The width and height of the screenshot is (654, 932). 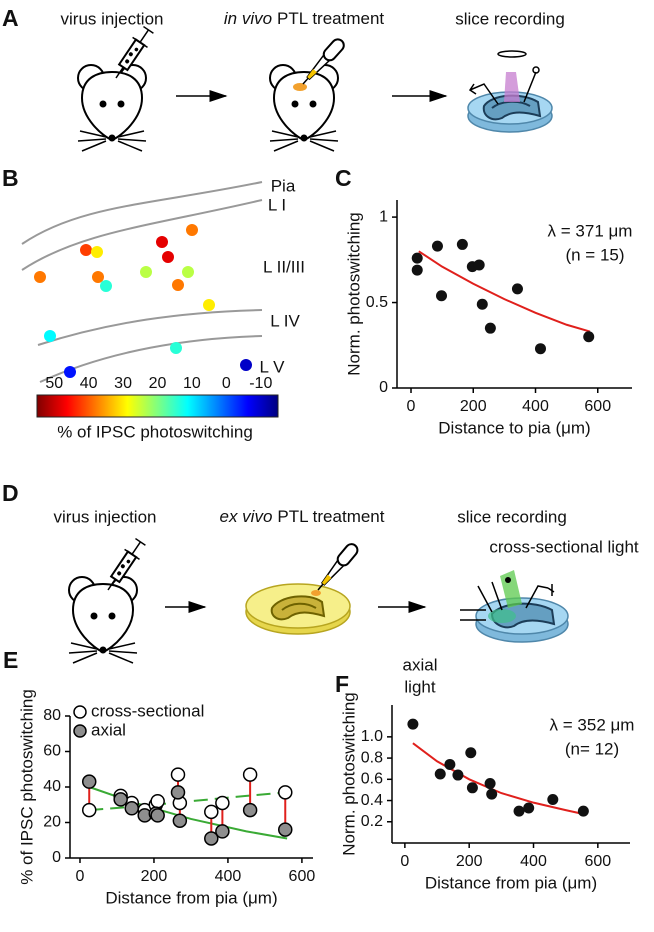 I want to click on colorbar-tick-label: -10, so click(x=260, y=383).